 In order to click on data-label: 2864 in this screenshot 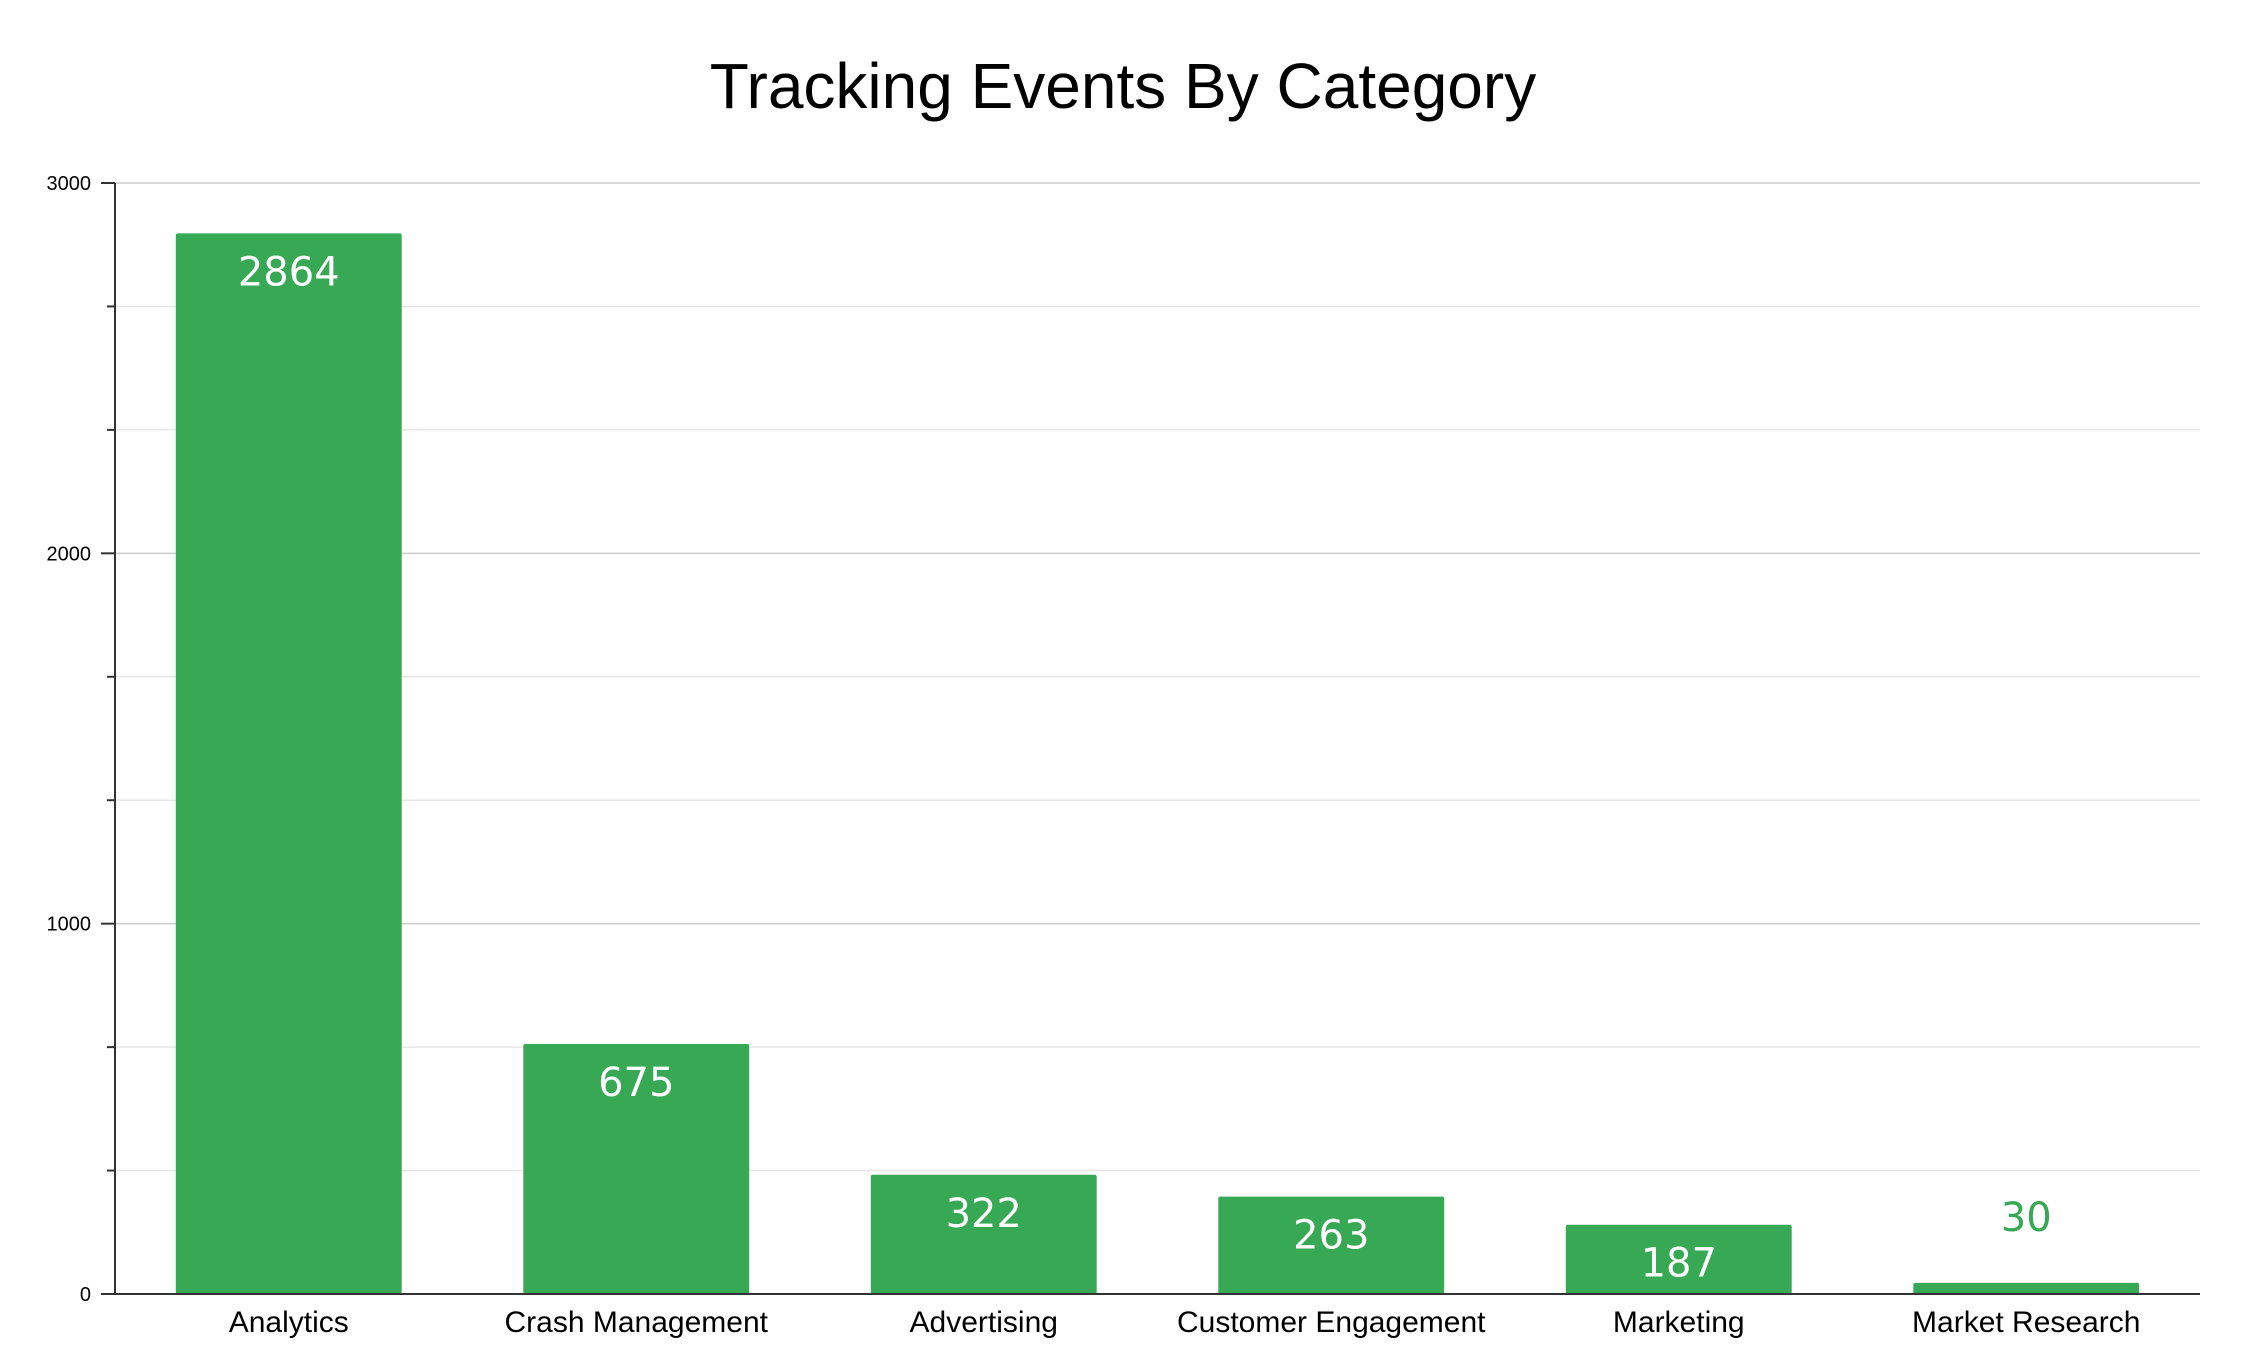, I will do `click(289, 272)`.